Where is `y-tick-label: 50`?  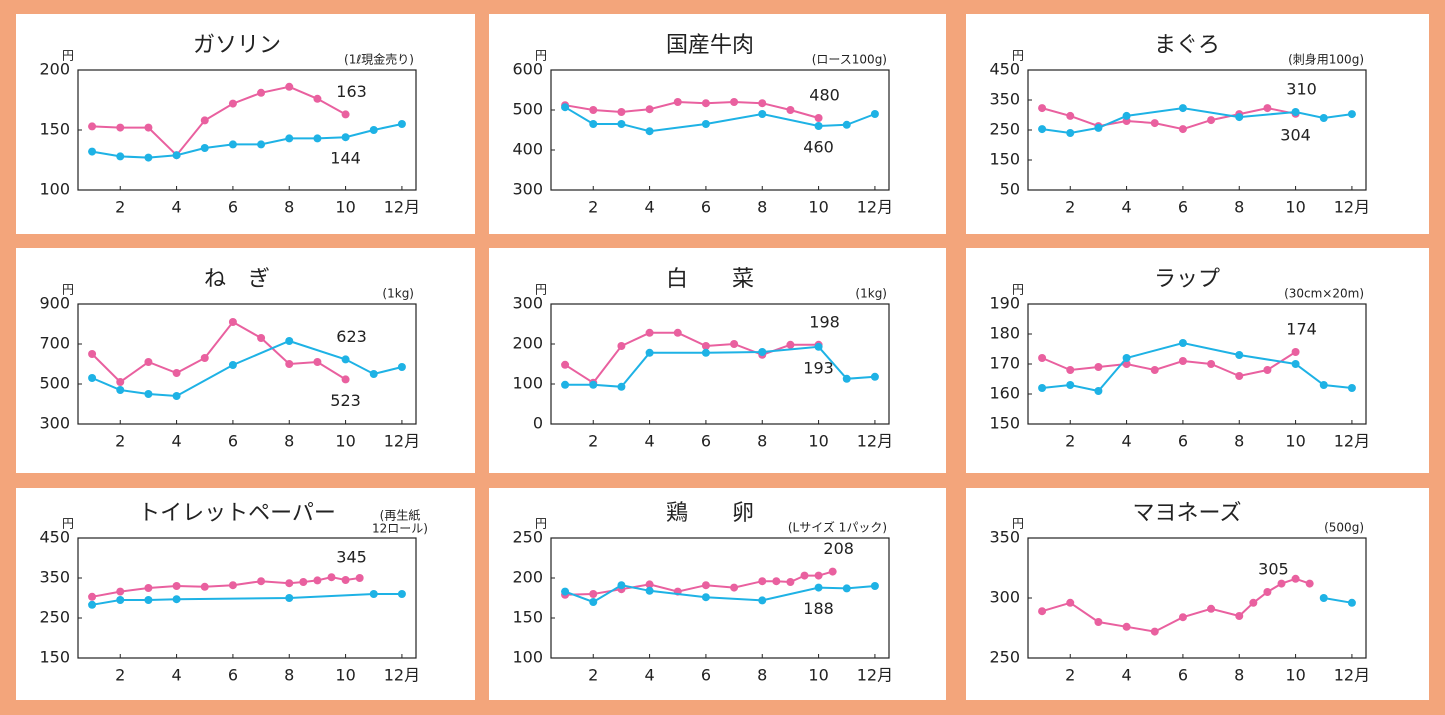
y-tick-label: 50 is located at coordinates (1010, 189).